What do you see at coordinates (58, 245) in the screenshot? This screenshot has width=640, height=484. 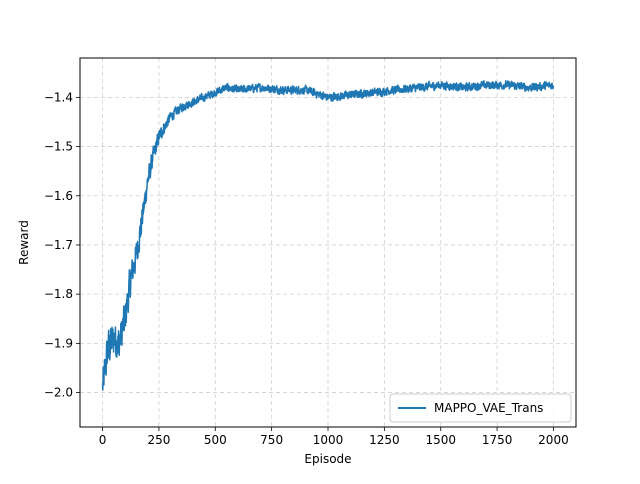 I see `y-tick-label: −1.7` at bounding box center [58, 245].